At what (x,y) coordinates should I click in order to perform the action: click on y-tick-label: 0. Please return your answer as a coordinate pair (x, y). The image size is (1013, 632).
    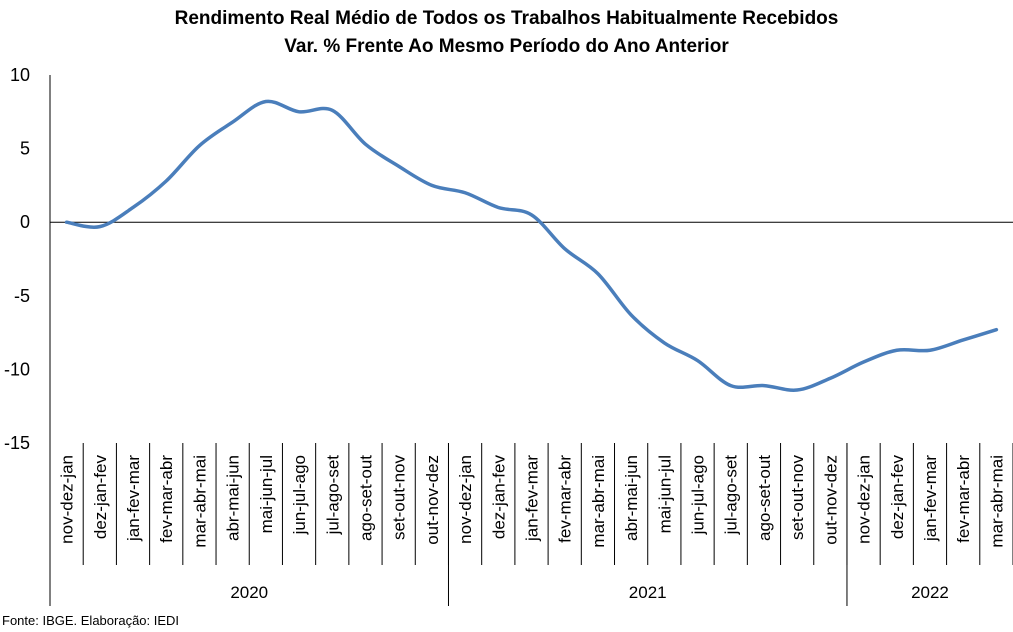
    Looking at the image, I should click on (25, 222).